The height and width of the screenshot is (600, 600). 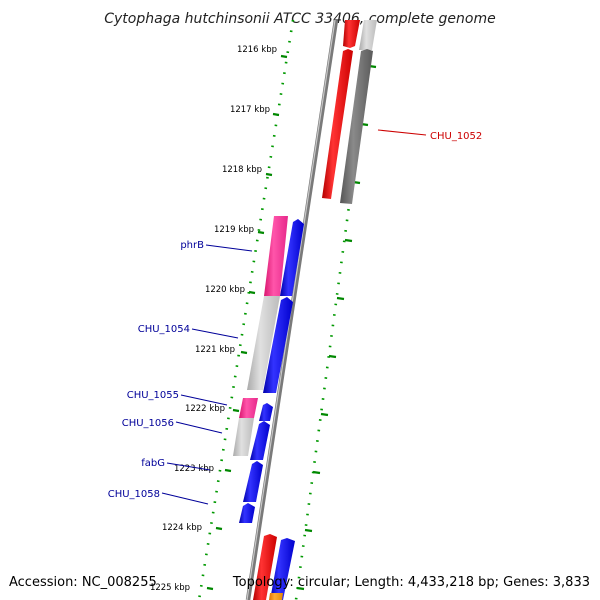 I want to click on gene-label-chu1058: CHU_1058, so click(x=134, y=494).